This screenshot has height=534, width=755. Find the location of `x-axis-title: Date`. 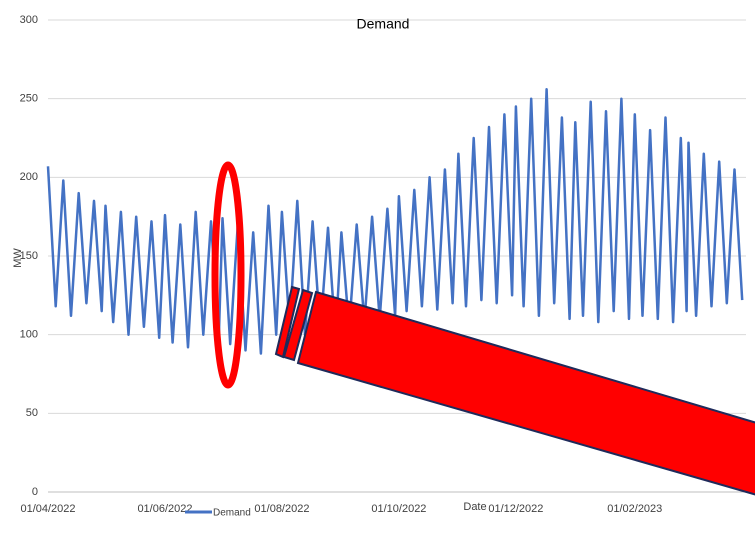

x-axis-title: Date is located at coordinates (474, 507).